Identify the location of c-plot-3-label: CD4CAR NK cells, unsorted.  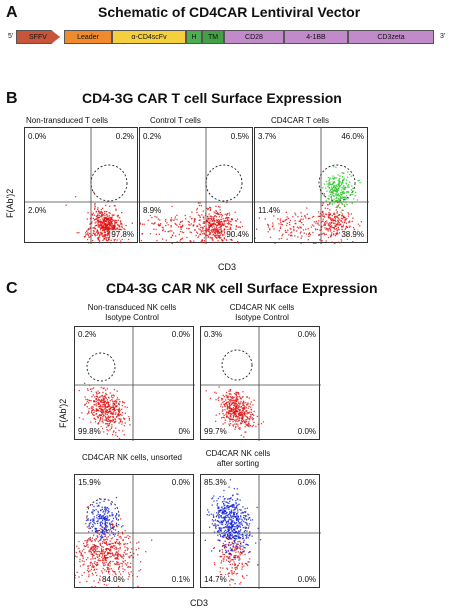
(132, 458).